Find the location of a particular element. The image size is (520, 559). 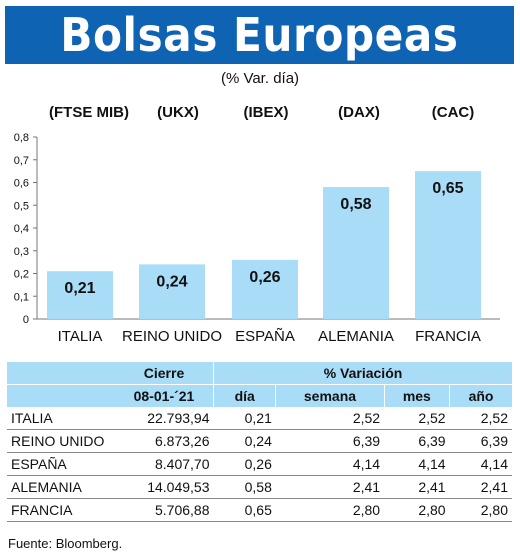

header-dia: día is located at coordinates (244, 395).